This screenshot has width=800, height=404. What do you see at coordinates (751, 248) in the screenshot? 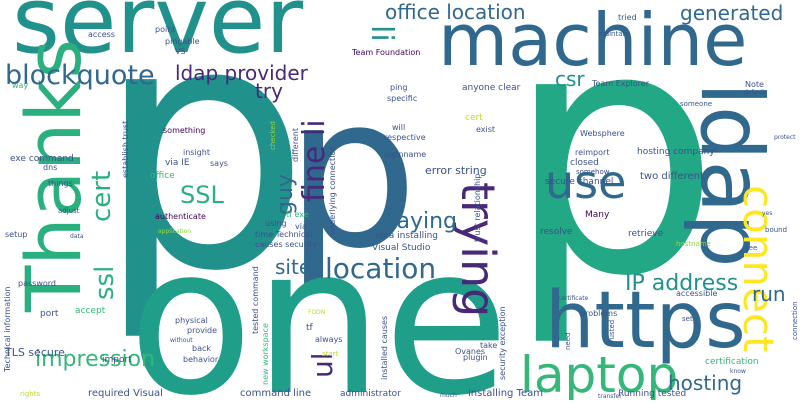
I see `word: see` at bounding box center [751, 248].